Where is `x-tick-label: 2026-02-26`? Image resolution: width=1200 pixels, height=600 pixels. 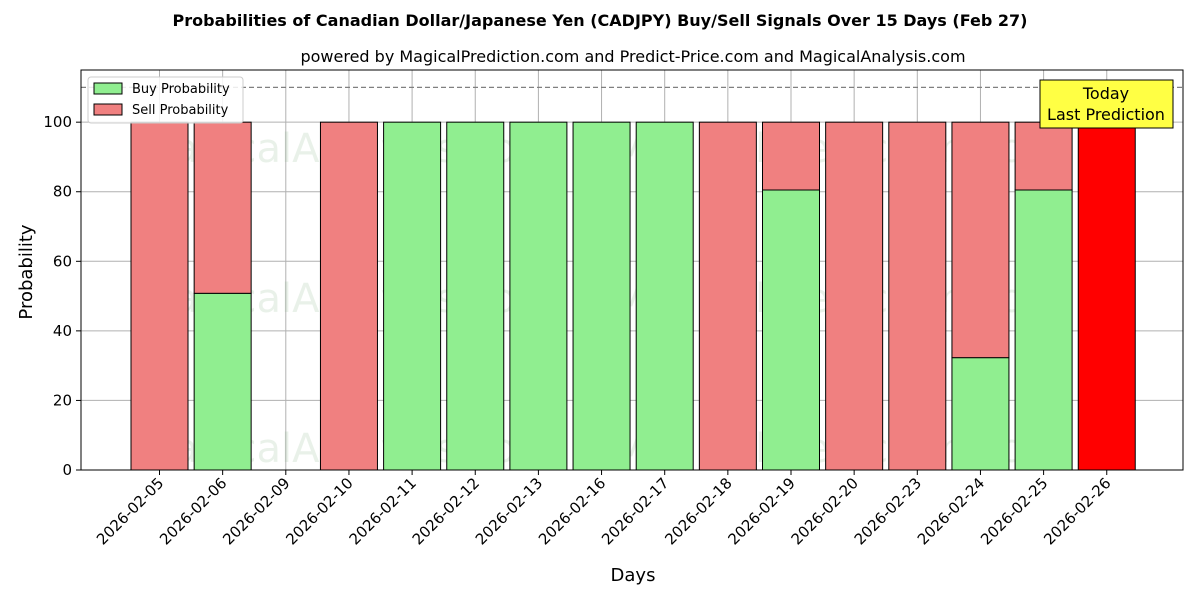
x-tick-label: 2026-02-26 is located at coordinates (1077, 511).